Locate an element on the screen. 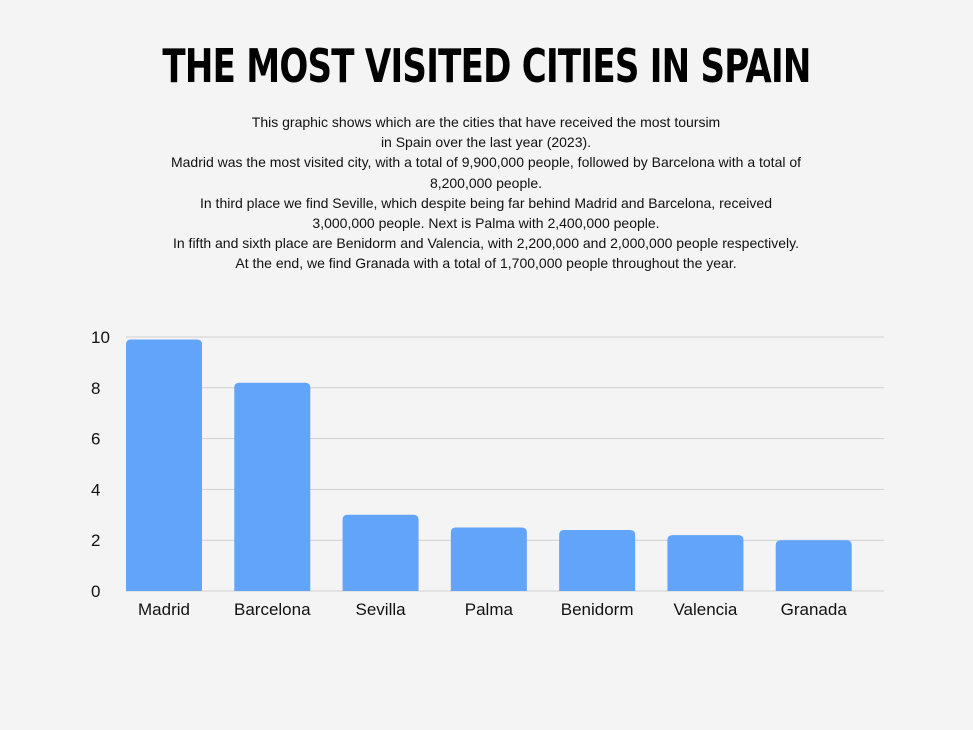 The image size is (973, 730). bar-madrid is located at coordinates (164, 465).